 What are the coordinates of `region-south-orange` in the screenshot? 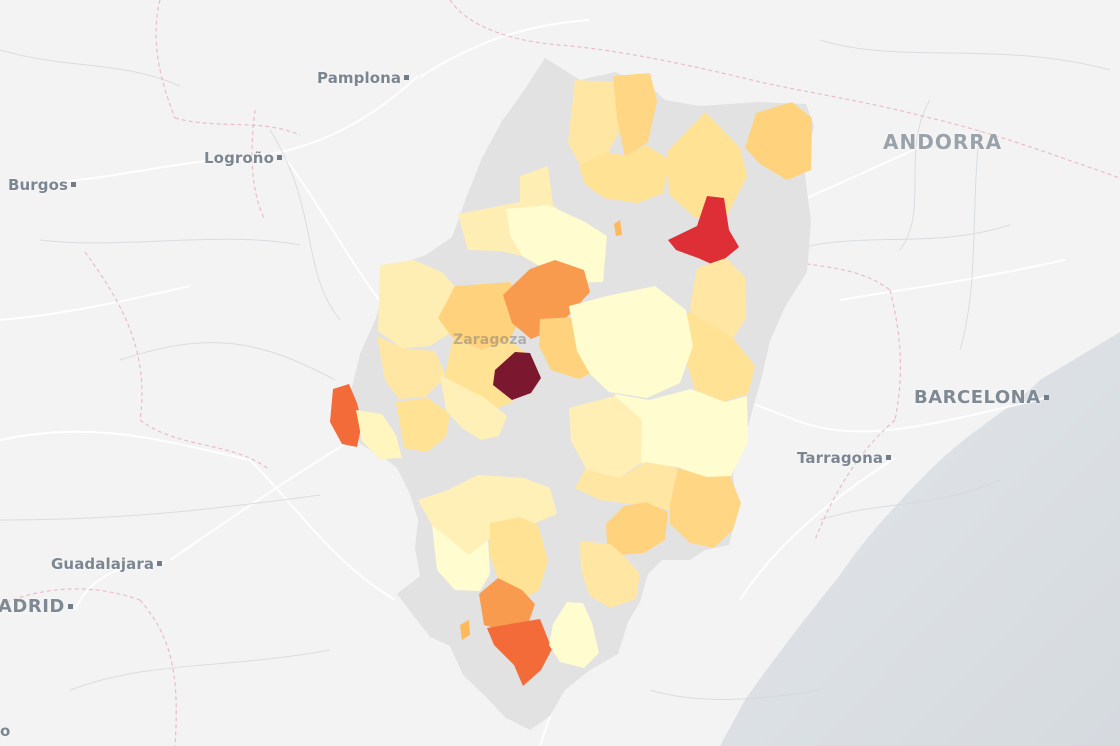 It's located at (507, 604).